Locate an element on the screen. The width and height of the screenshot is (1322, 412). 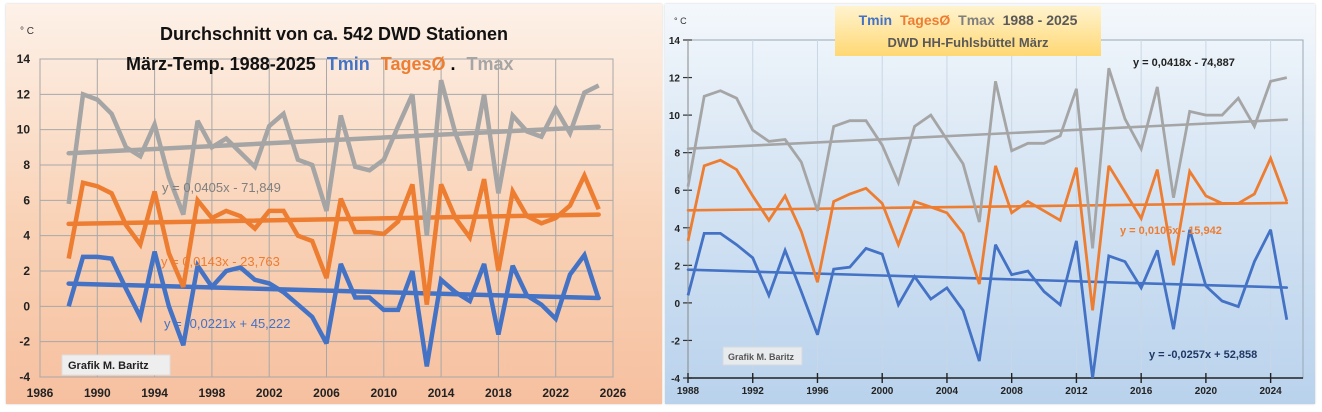
x-tick-label: 2000 is located at coordinates (882, 391).